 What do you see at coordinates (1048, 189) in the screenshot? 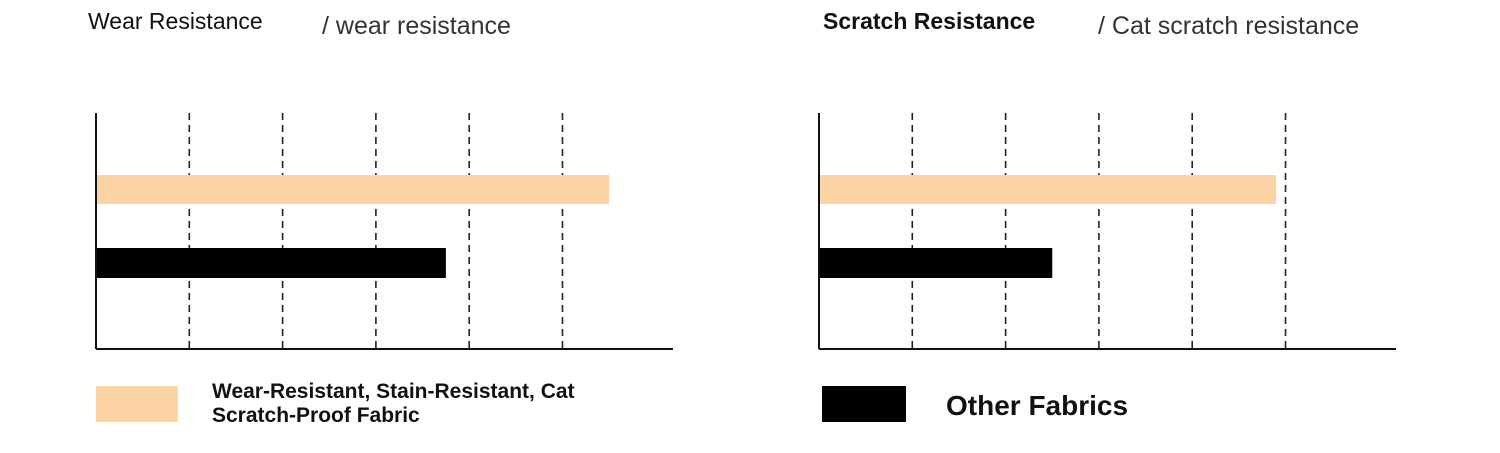
I see `scratch-bar-resistant-fabric` at bounding box center [1048, 189].